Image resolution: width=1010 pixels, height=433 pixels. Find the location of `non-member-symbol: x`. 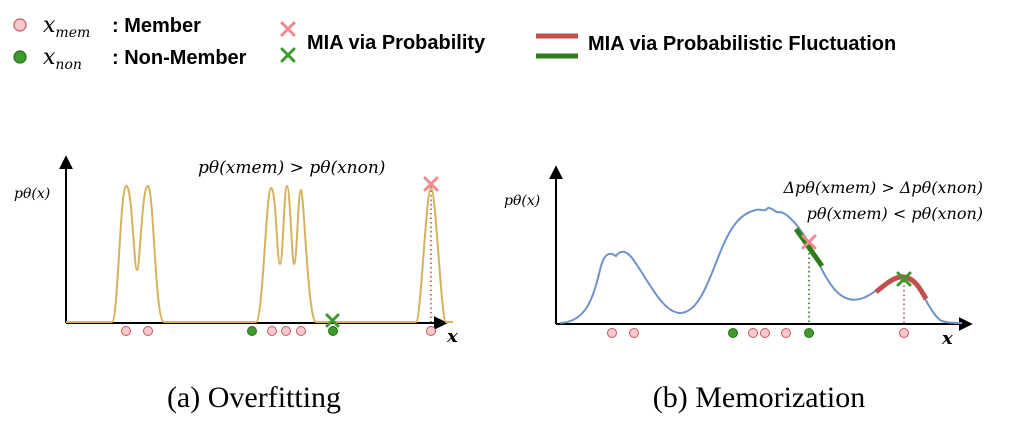

non-member-symbol: x is located at coordinates (49, 57).